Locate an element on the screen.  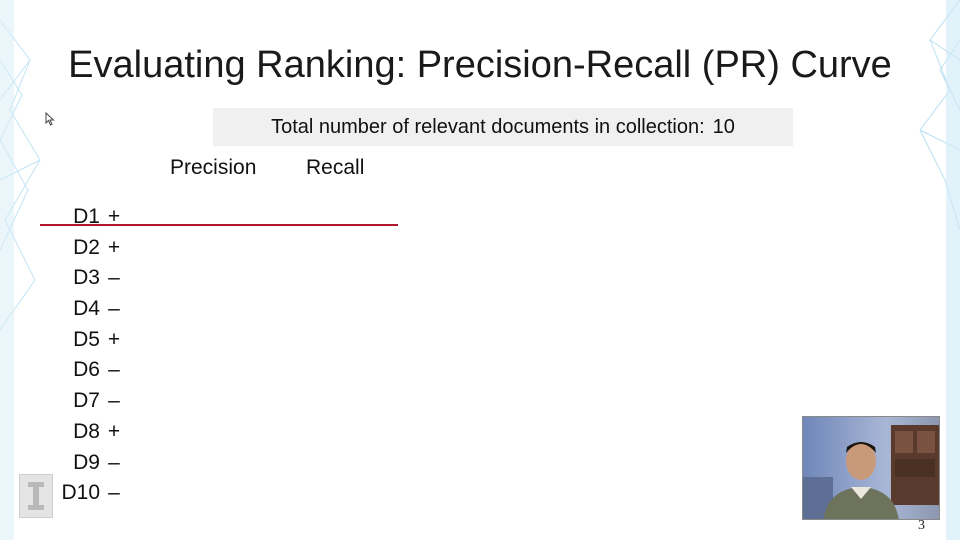
list-item: D6– is located at coordinates (91, 370).